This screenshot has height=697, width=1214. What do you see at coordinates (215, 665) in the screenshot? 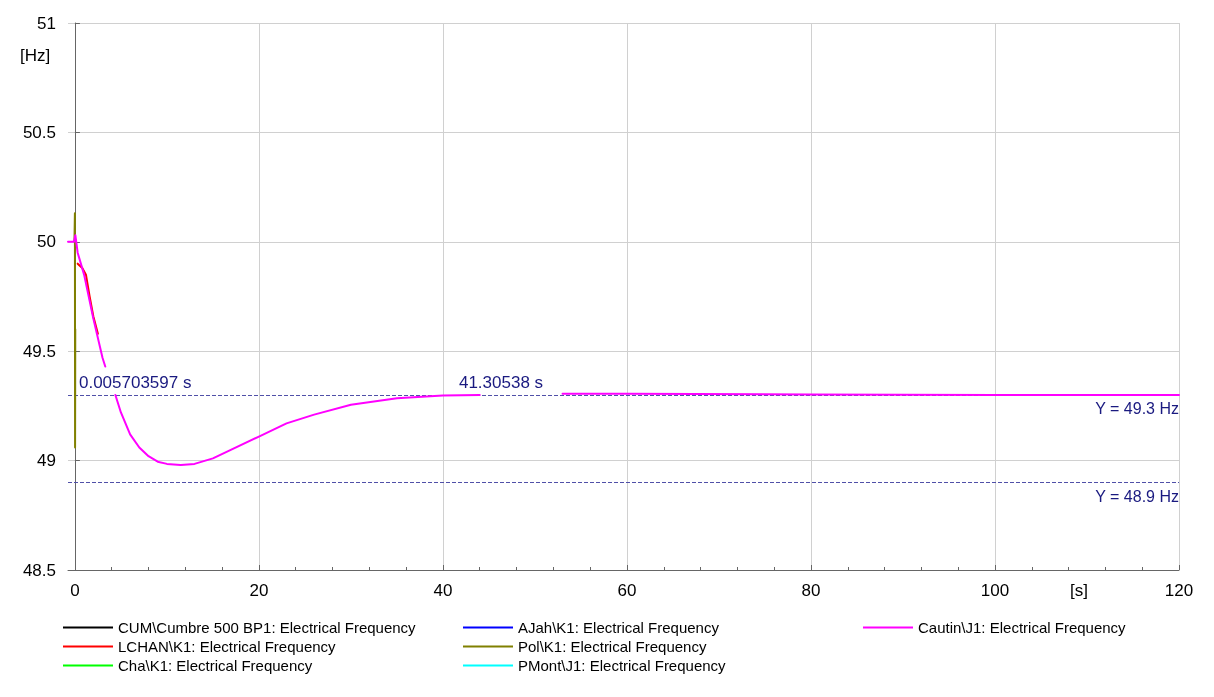
I see `legend-label: Cha\K1: Electrical Frequency` at bounding box center [215, 665].